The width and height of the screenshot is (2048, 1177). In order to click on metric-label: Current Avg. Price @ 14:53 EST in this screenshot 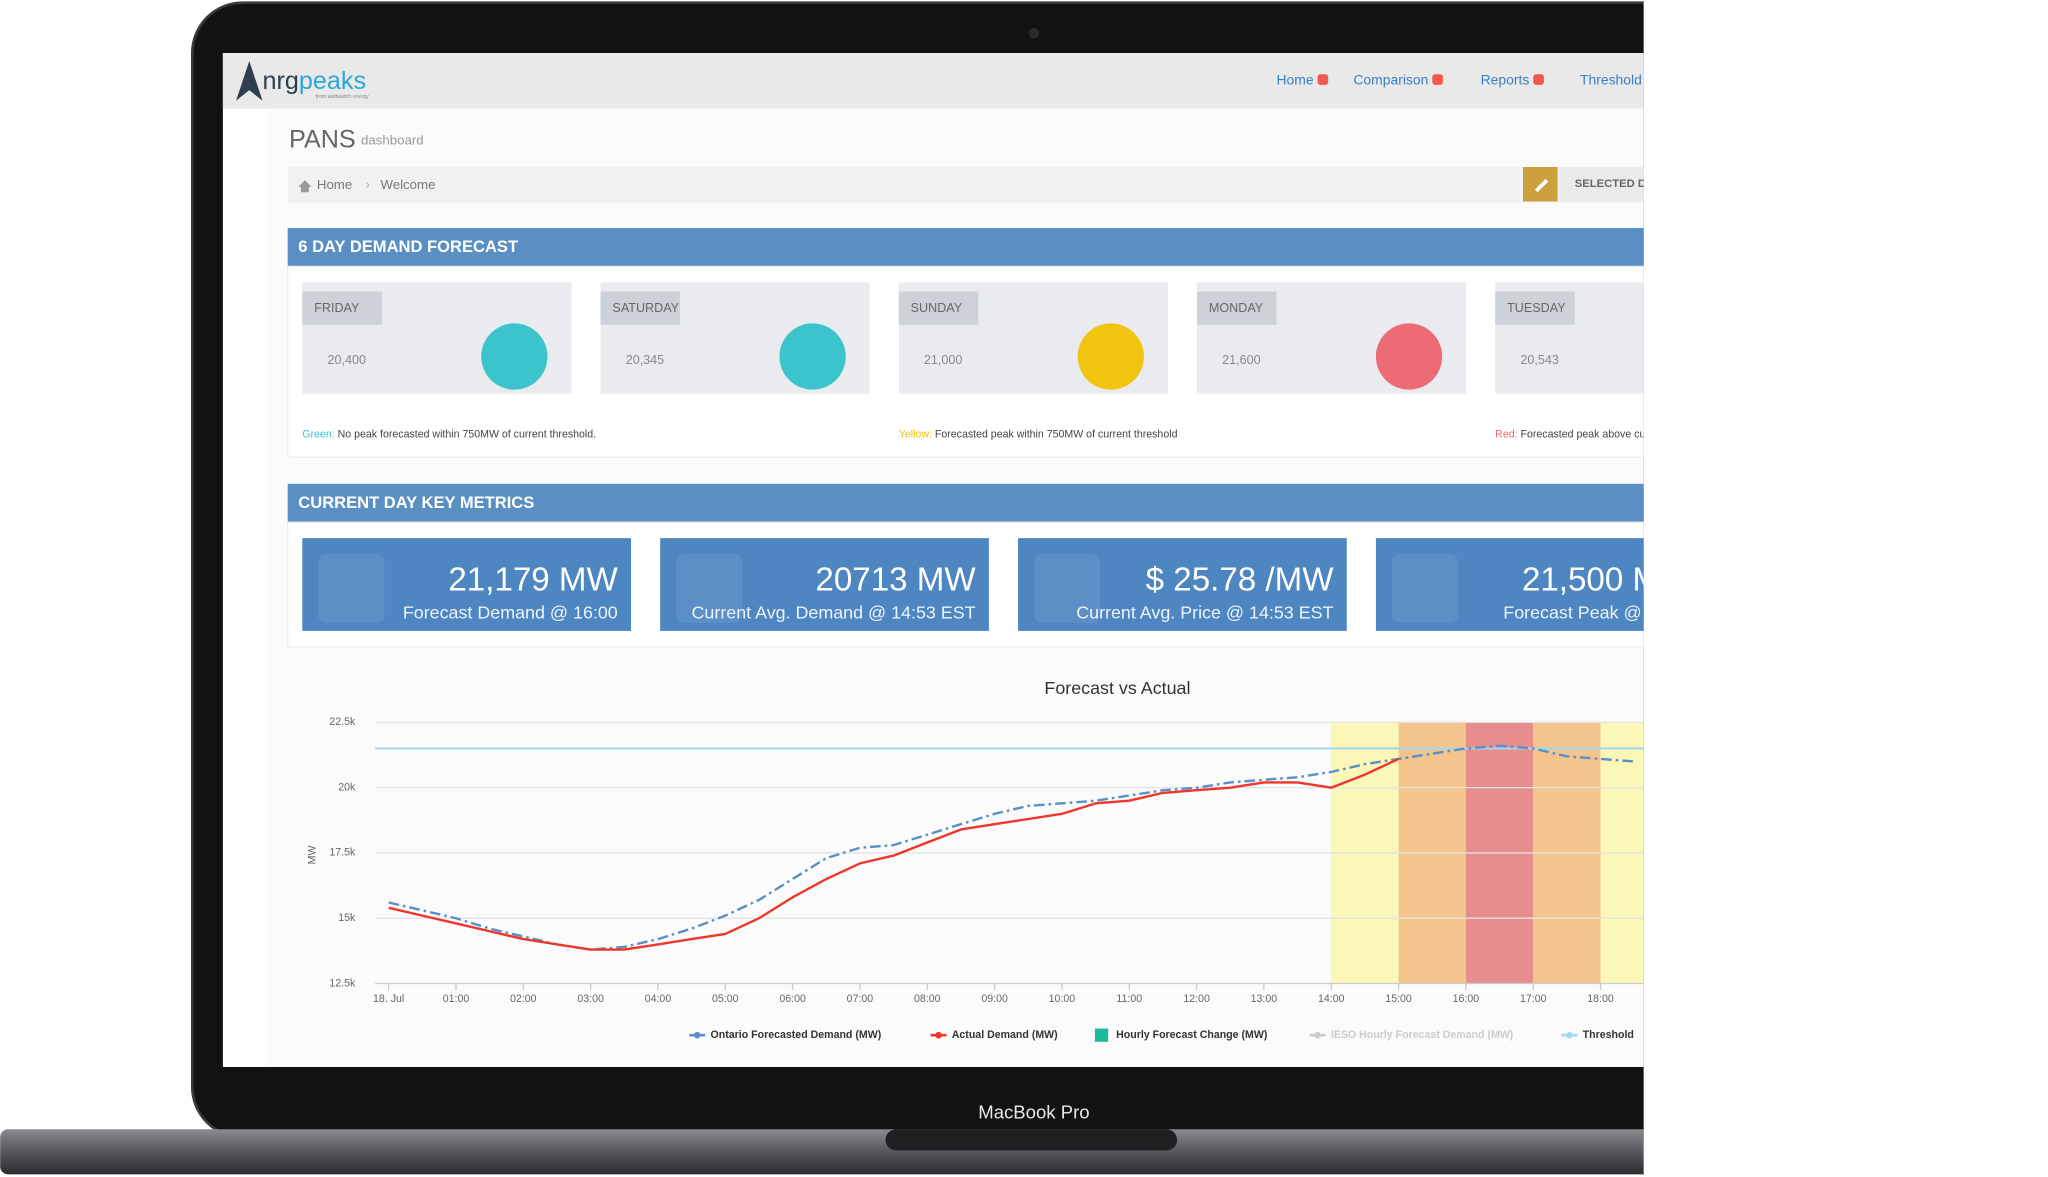, I will do `click(1204, 612)`.